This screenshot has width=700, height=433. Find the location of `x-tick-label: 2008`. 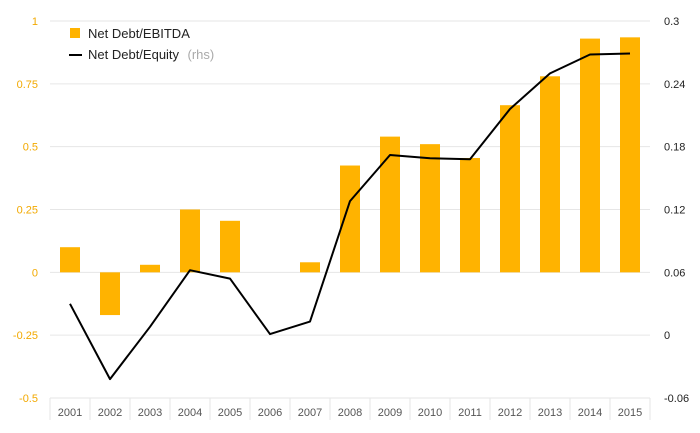

x-tick-label: 2008 is located at coordinates (350, 413).